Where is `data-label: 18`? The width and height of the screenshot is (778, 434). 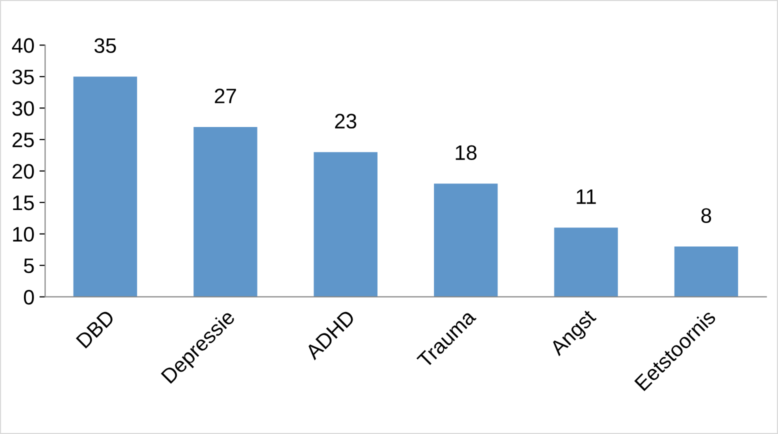
data-label: 18 is located at coordinates (466, 152).